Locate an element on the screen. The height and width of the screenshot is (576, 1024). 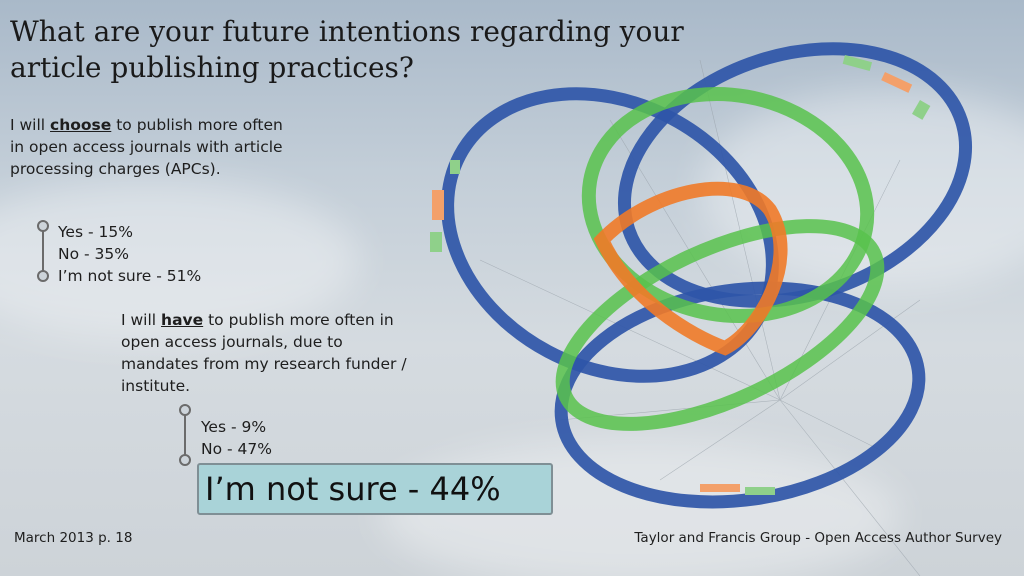
choose-answers-list: Yes - 15% No - 35% I’m not sure - 51% is located at coordinates (129, 254).